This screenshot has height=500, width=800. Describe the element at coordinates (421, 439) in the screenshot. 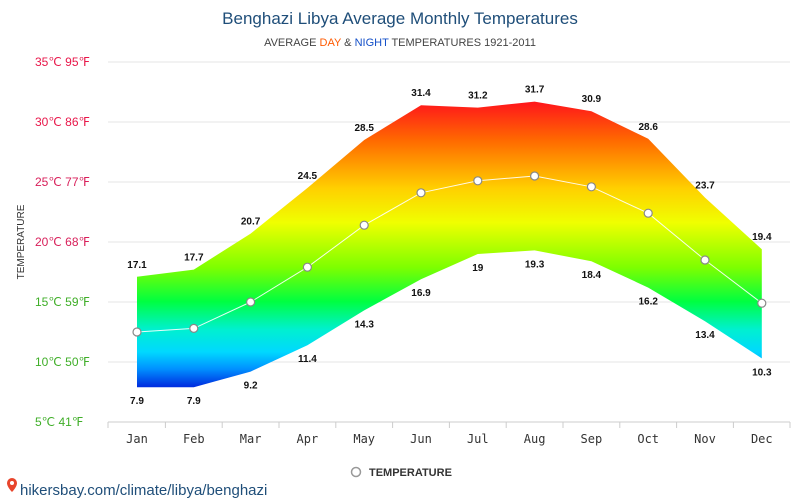

I see `x-tick-label: Jun` at that location.